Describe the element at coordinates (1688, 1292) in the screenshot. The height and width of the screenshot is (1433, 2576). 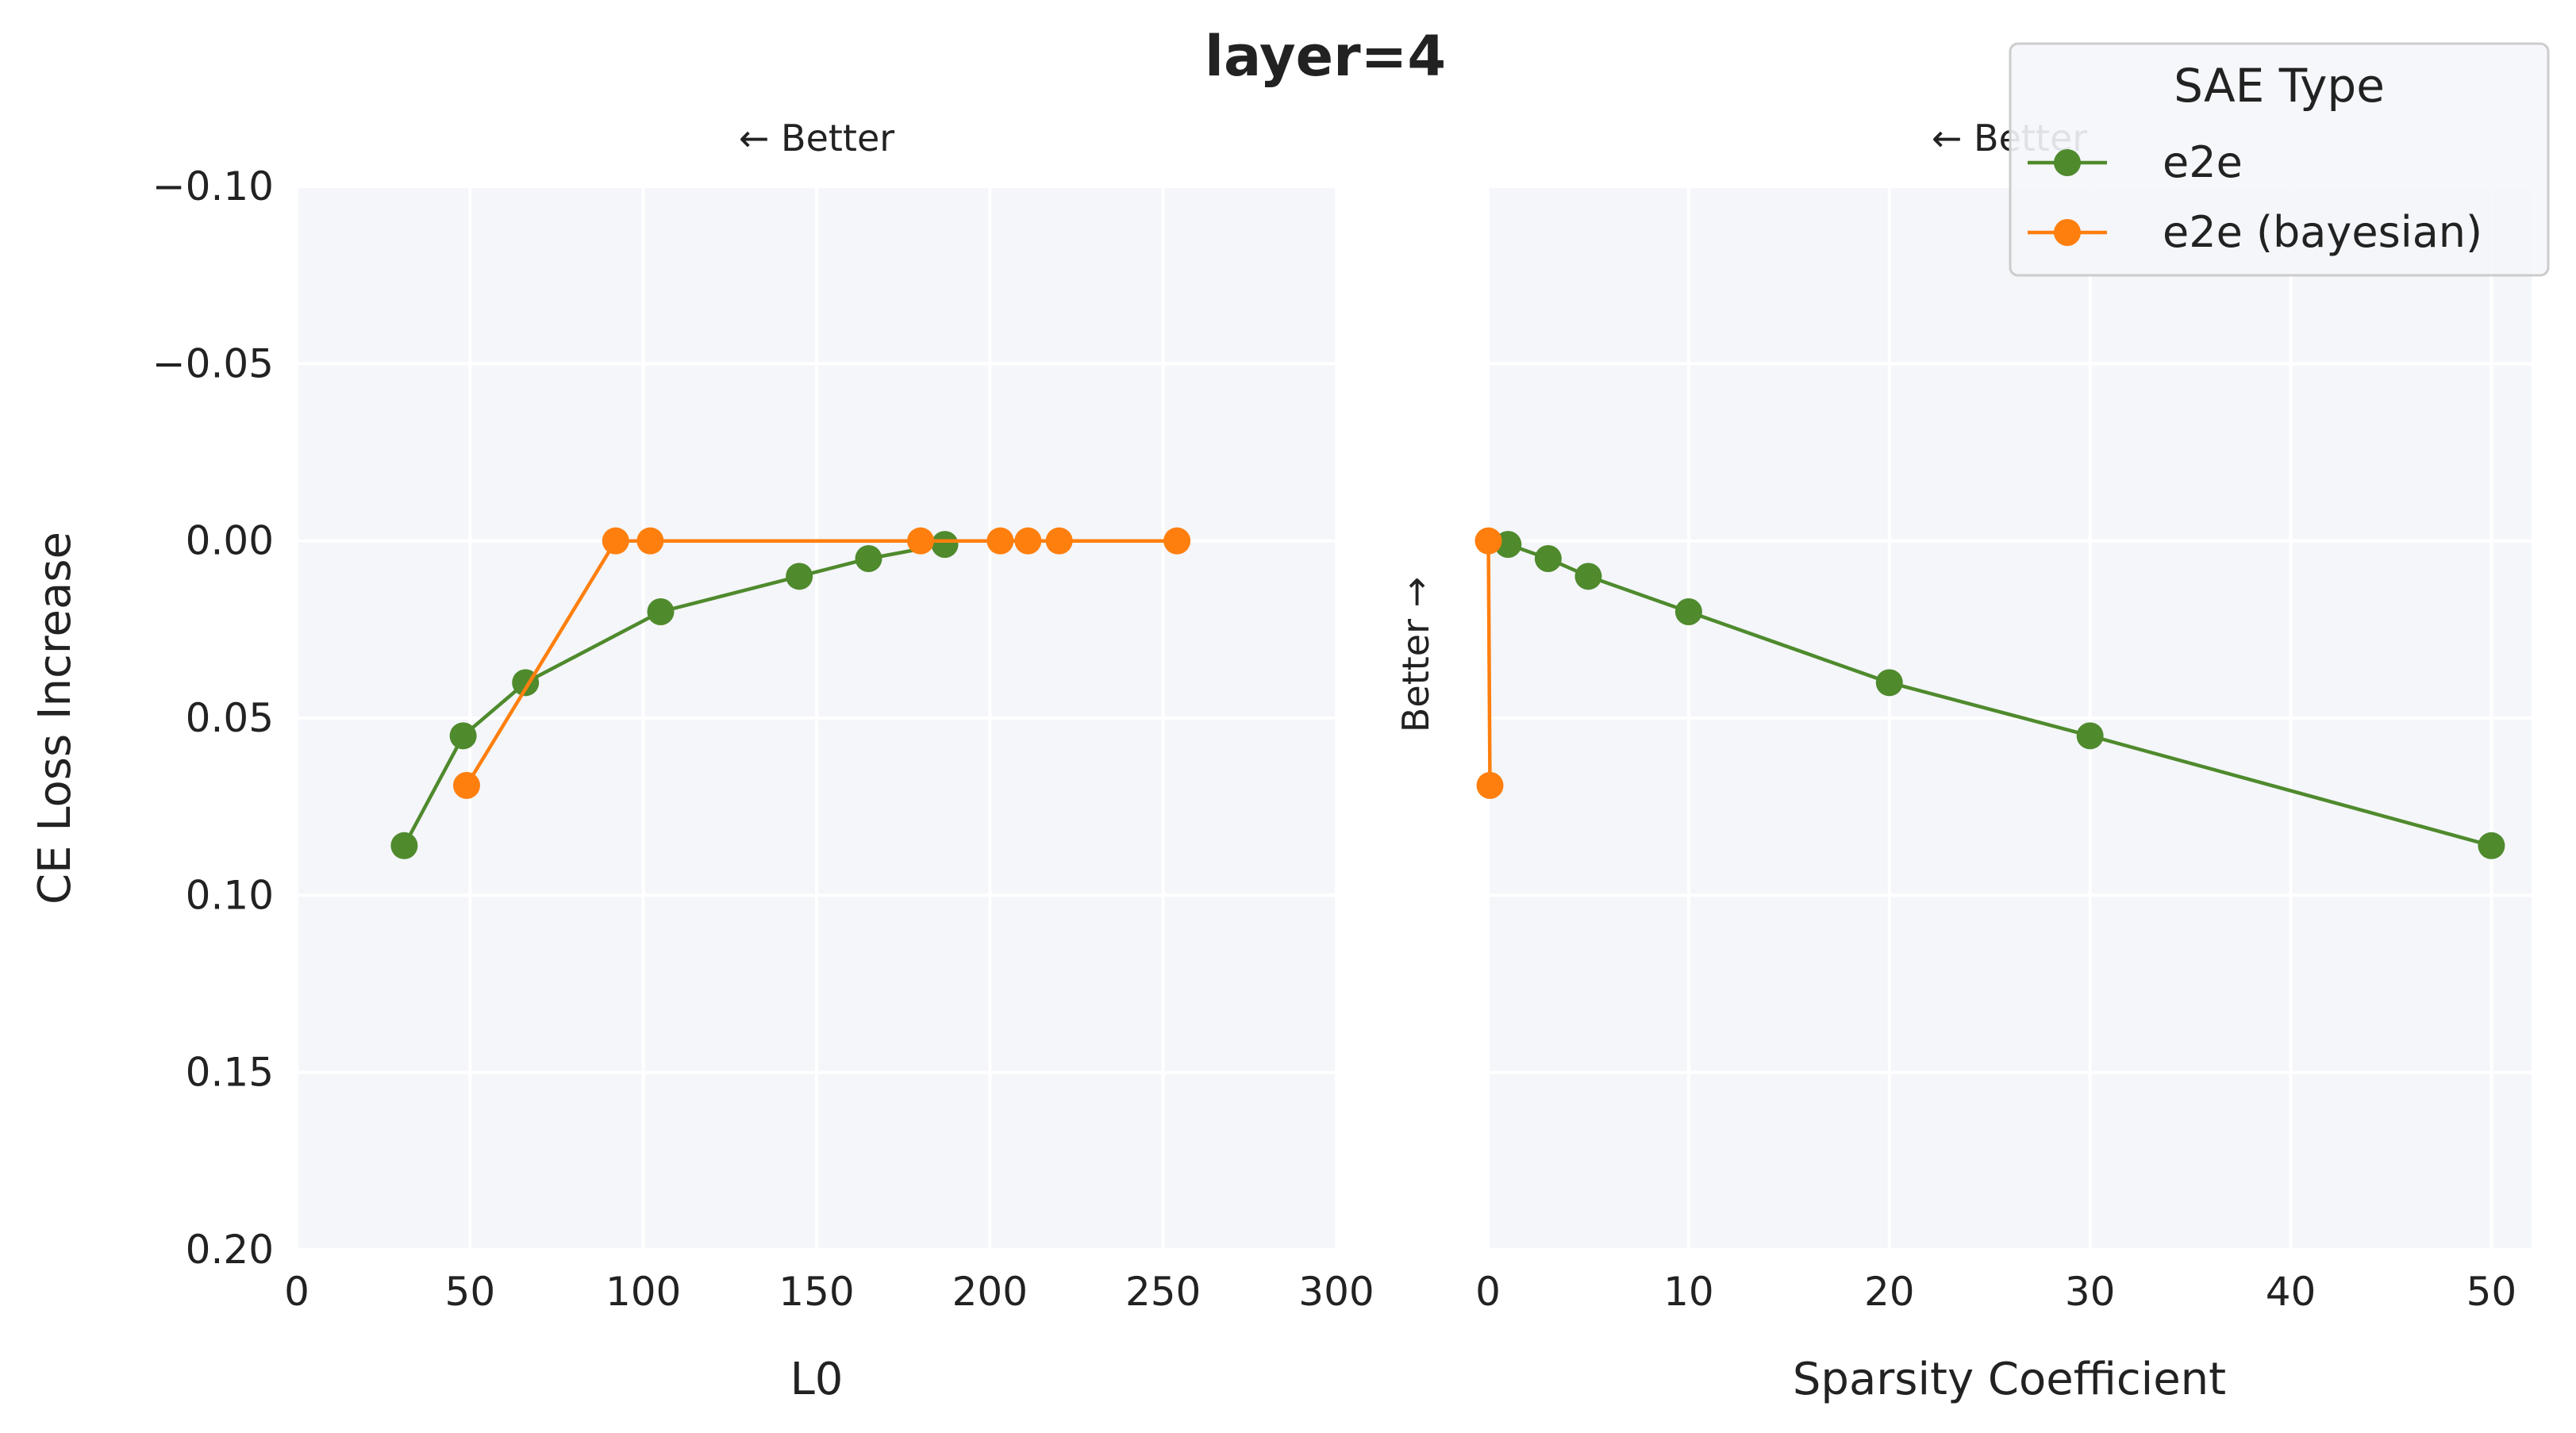
I see `x-tick-label: 10` at that location.